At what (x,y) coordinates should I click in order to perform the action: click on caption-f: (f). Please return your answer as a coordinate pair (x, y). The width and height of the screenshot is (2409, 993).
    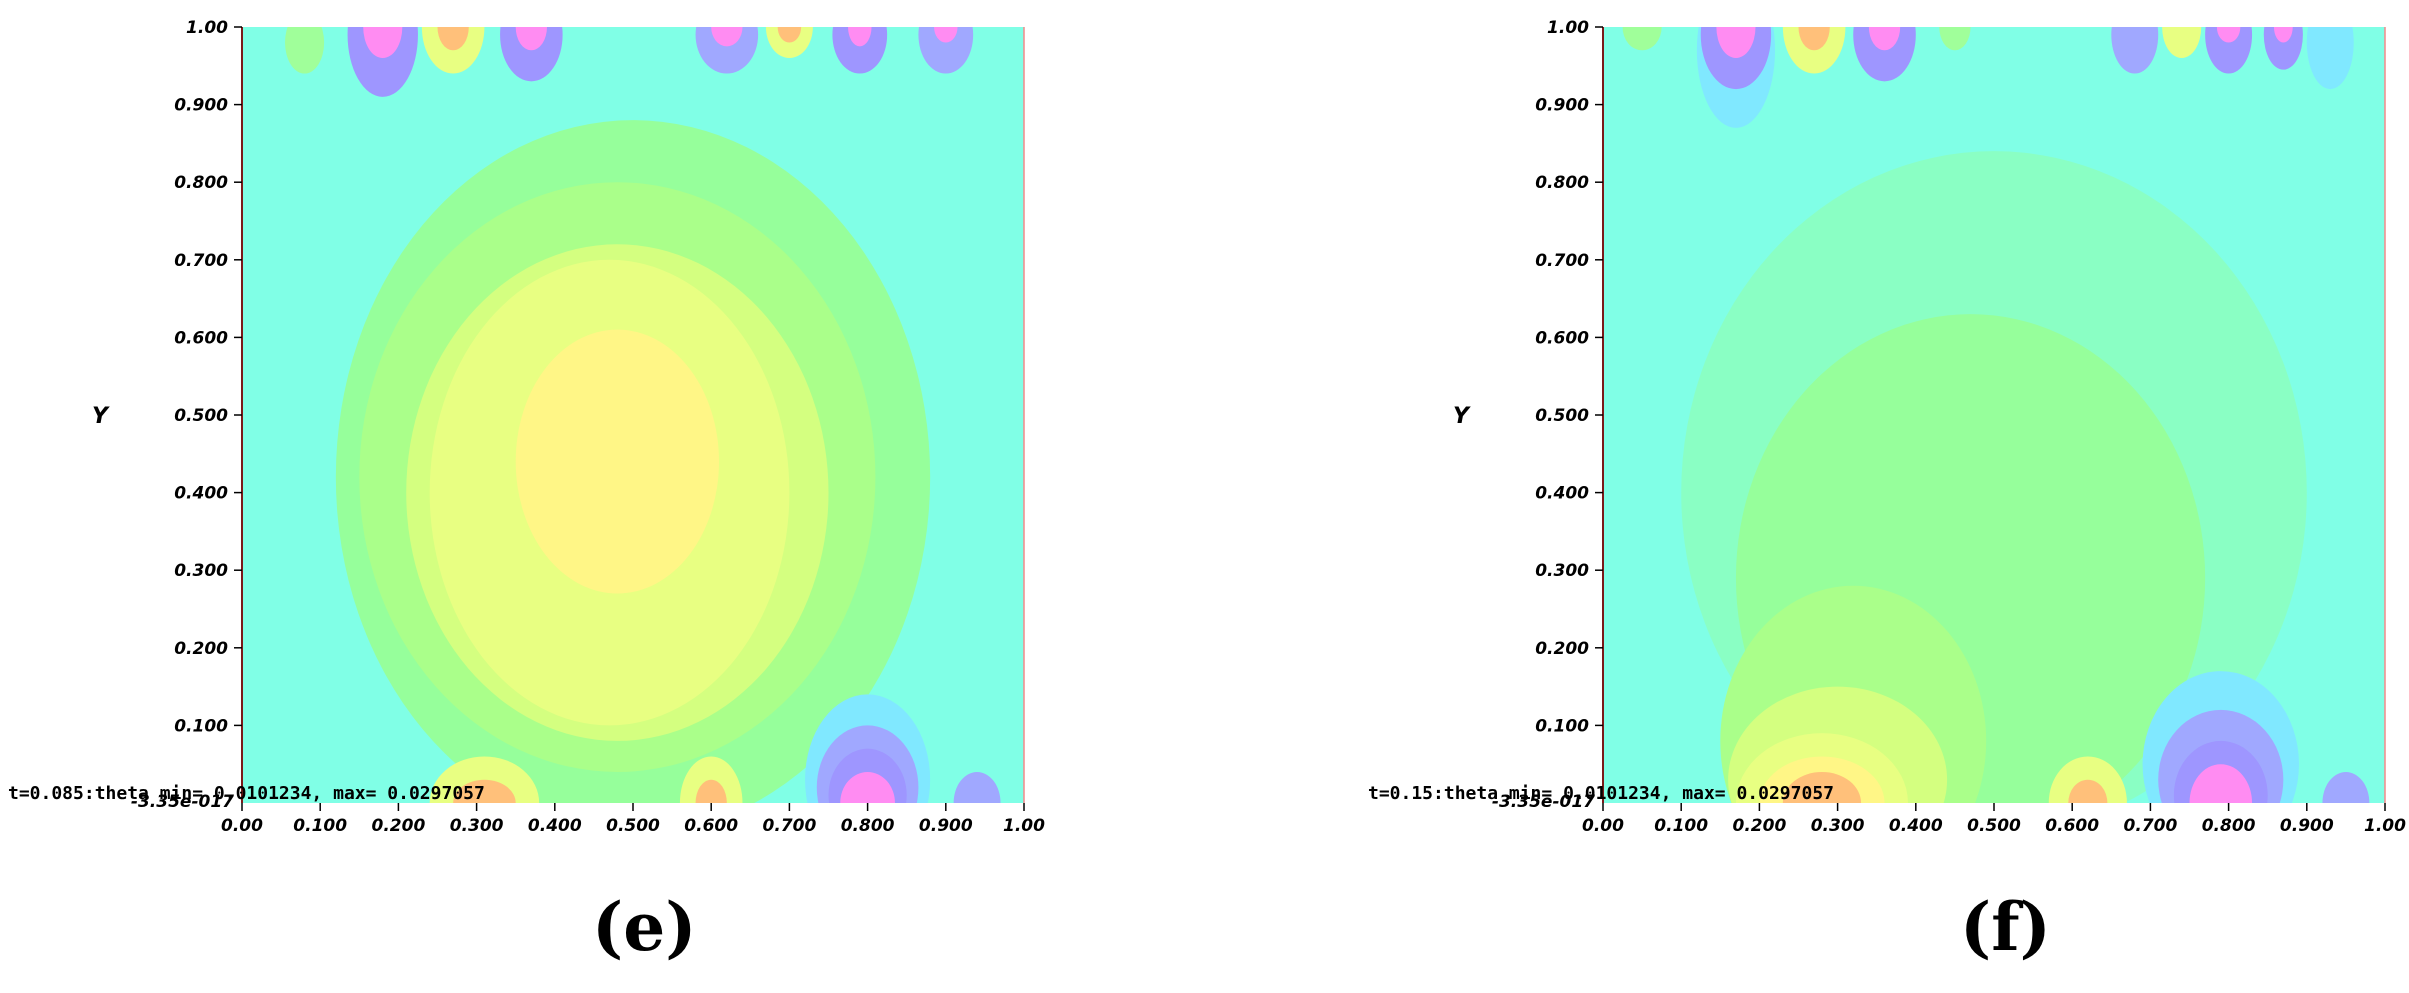
    Looking at the image, I should click on (2005, 927).